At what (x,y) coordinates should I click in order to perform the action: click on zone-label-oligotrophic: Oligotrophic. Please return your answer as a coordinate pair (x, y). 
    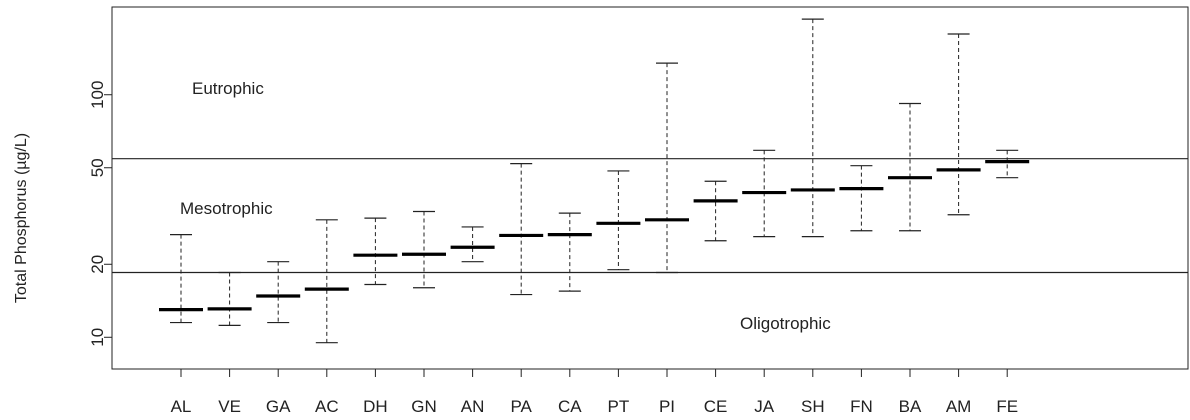
    Looking at the image, I should click on (785, 323).